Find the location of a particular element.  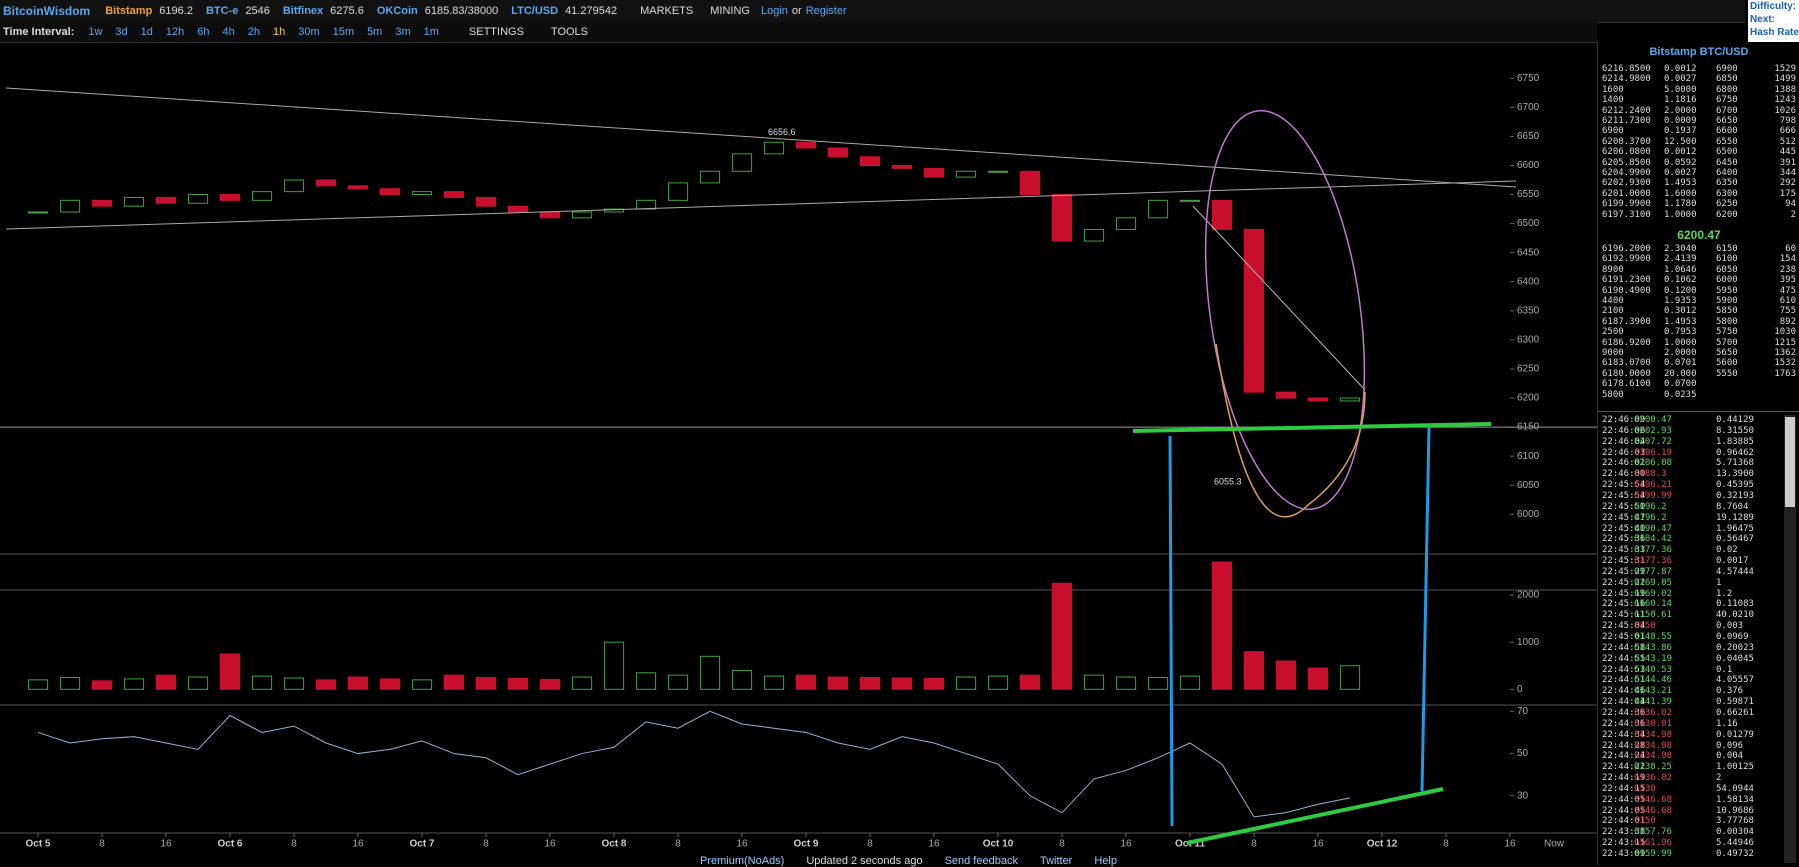

trade-cell: 6130.01 is located at coordinates (1653, 723).